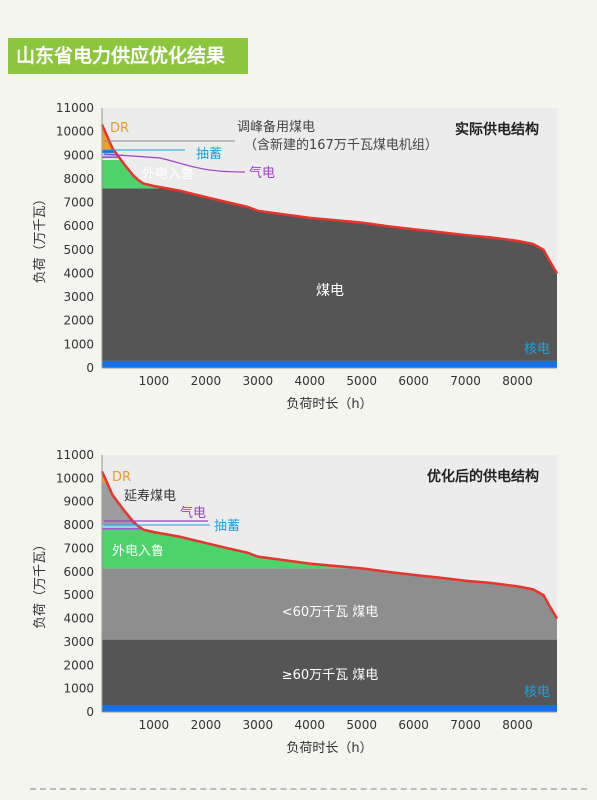 The height and width of the screenshot is (800, 597). Describe the element at coordinates (128, 56) in the screenshot. I see `page-title: 山东省电力供应优化结果` at that location.